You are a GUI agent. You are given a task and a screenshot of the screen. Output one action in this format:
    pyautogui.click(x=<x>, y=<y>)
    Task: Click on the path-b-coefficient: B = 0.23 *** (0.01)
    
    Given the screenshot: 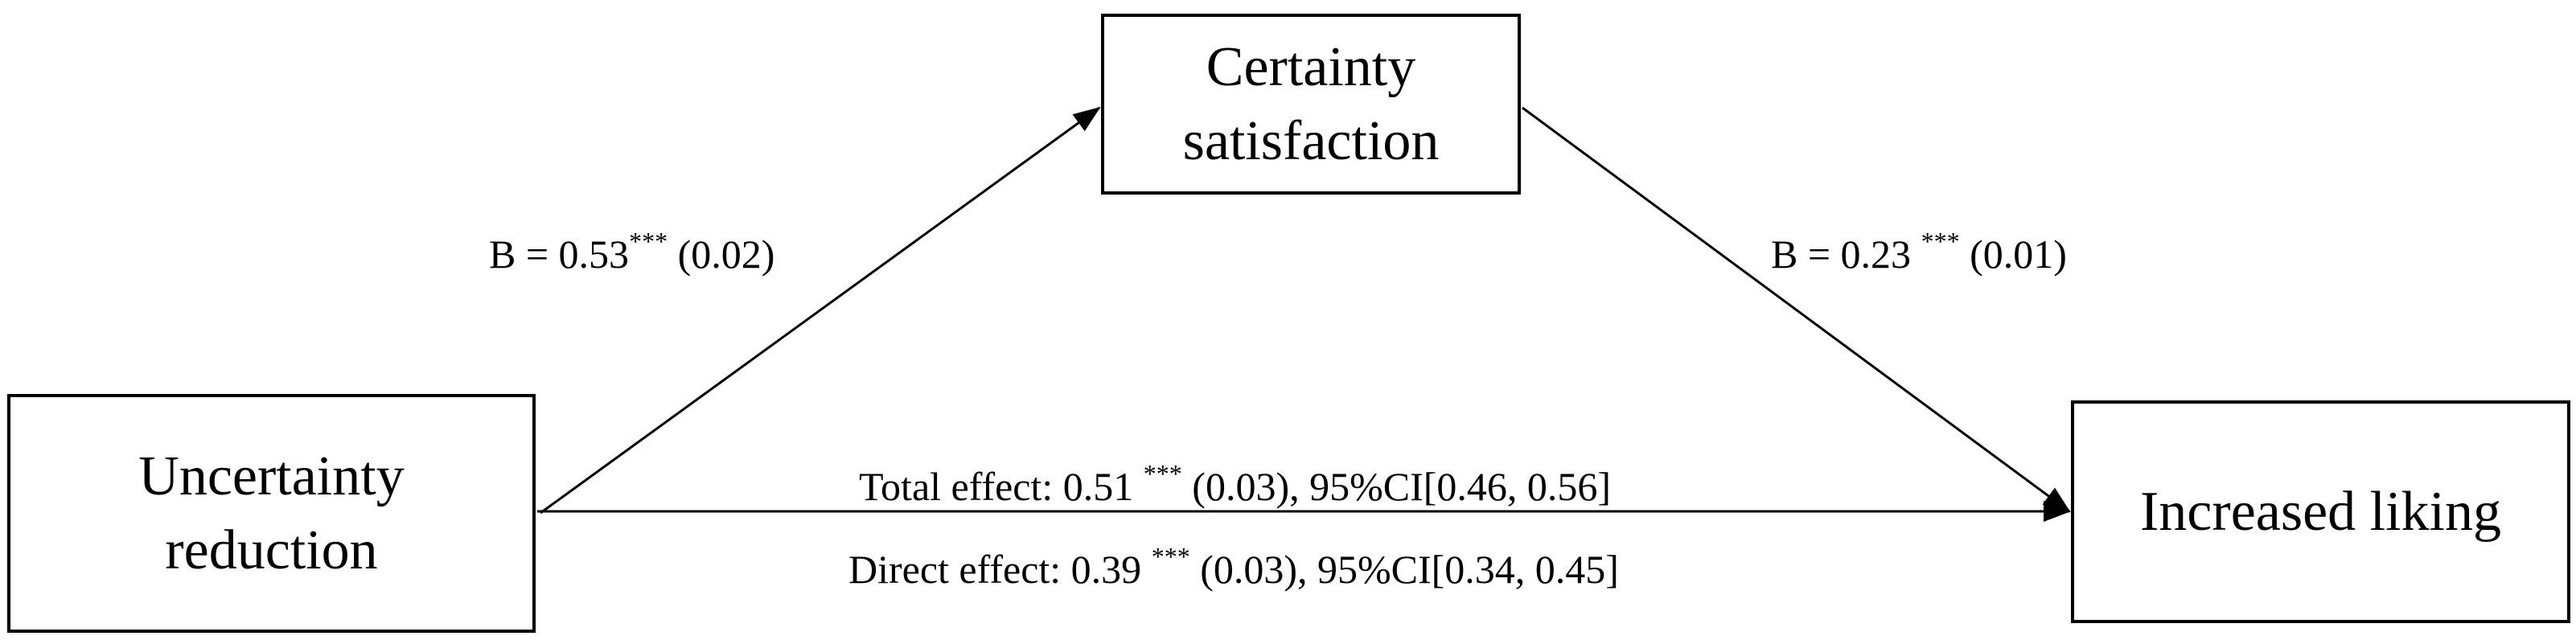 What is the action you would take?
    pyautogui.click(x=1919, y=252)
    